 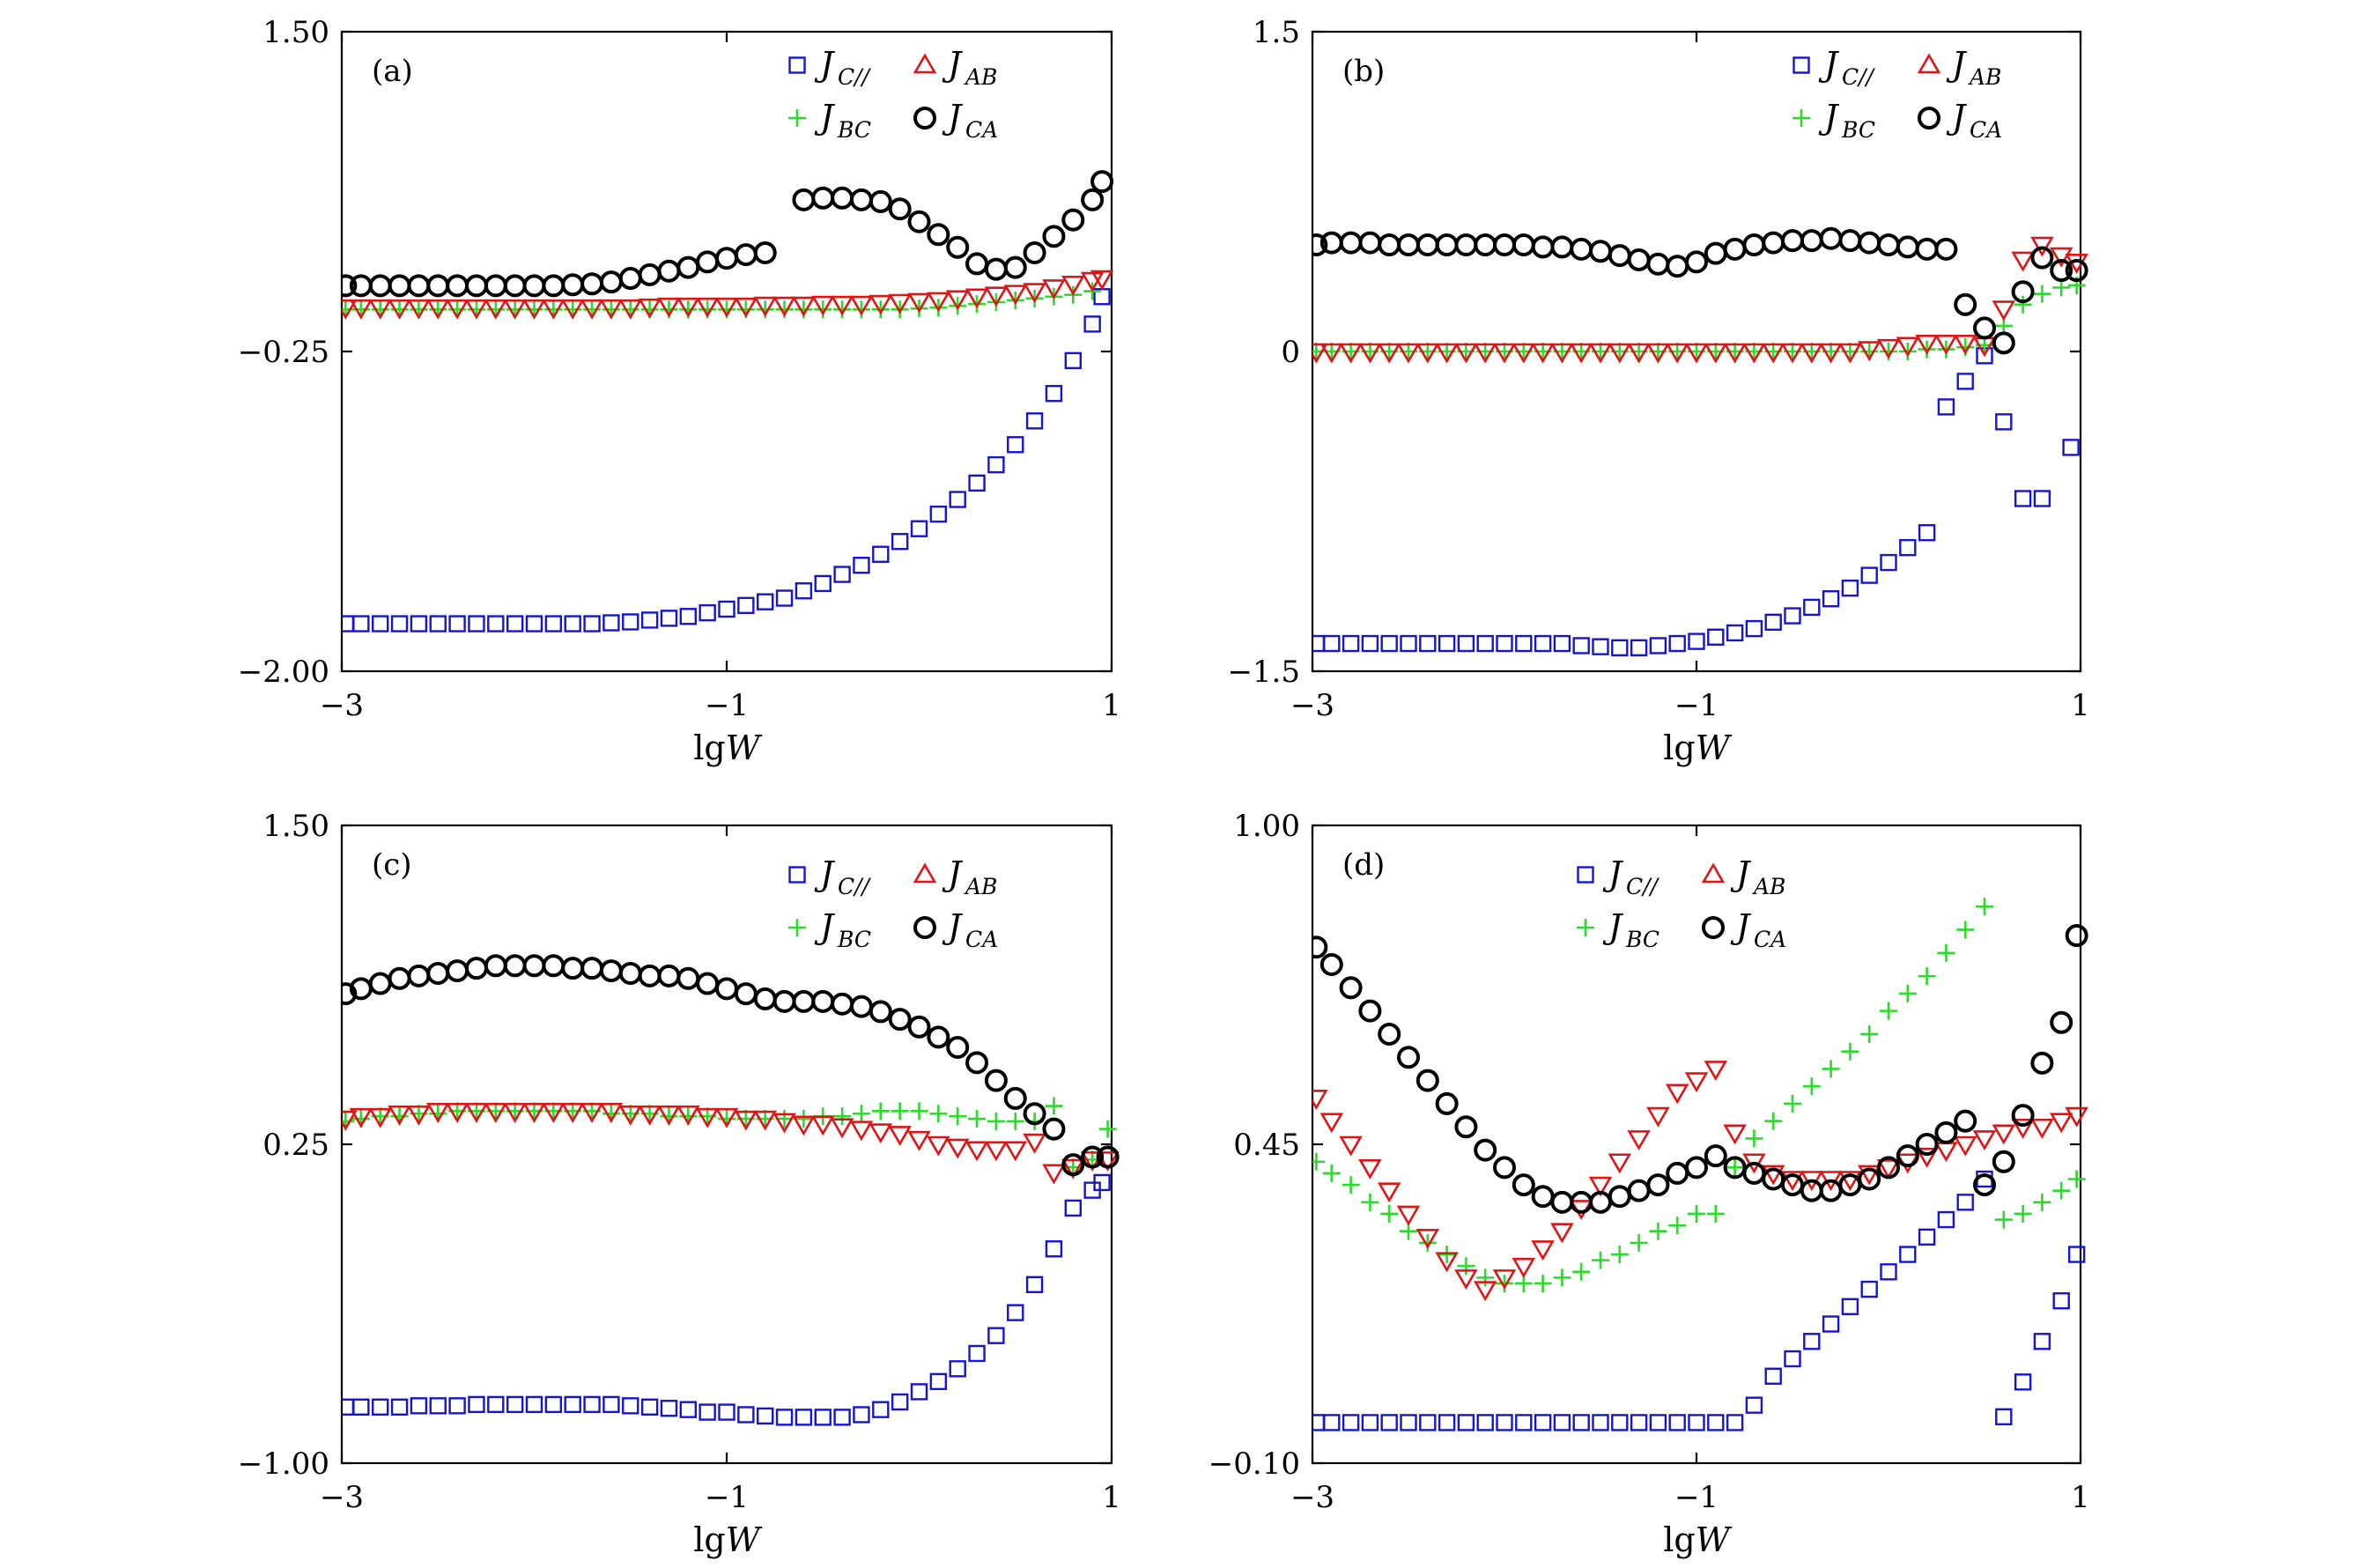 I want to click on data-points, so click(x=1700, y=441).